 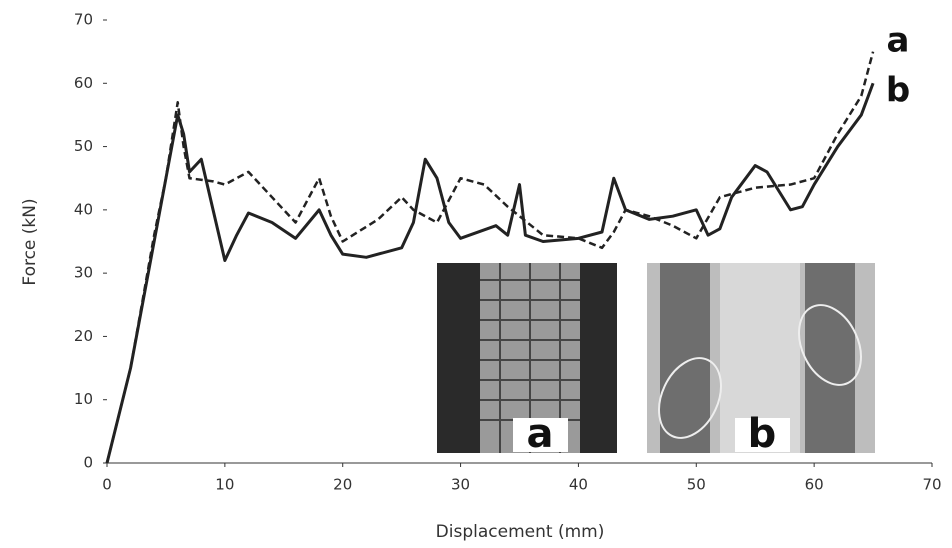 I want to click on x-axis-label: Displacement (mm), so click(x=520, y=532).